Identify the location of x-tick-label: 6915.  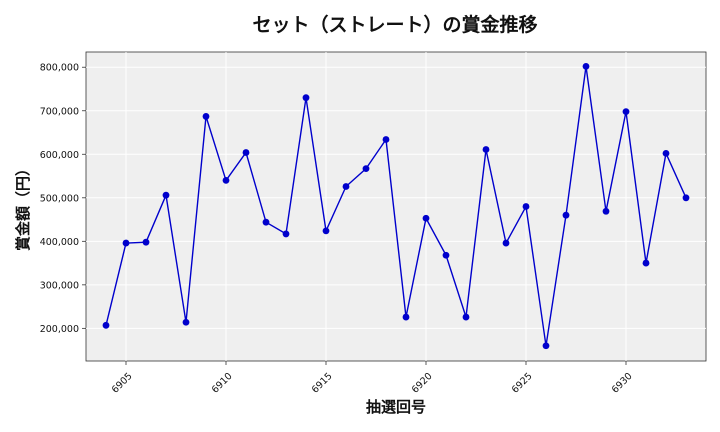
(322, 383).